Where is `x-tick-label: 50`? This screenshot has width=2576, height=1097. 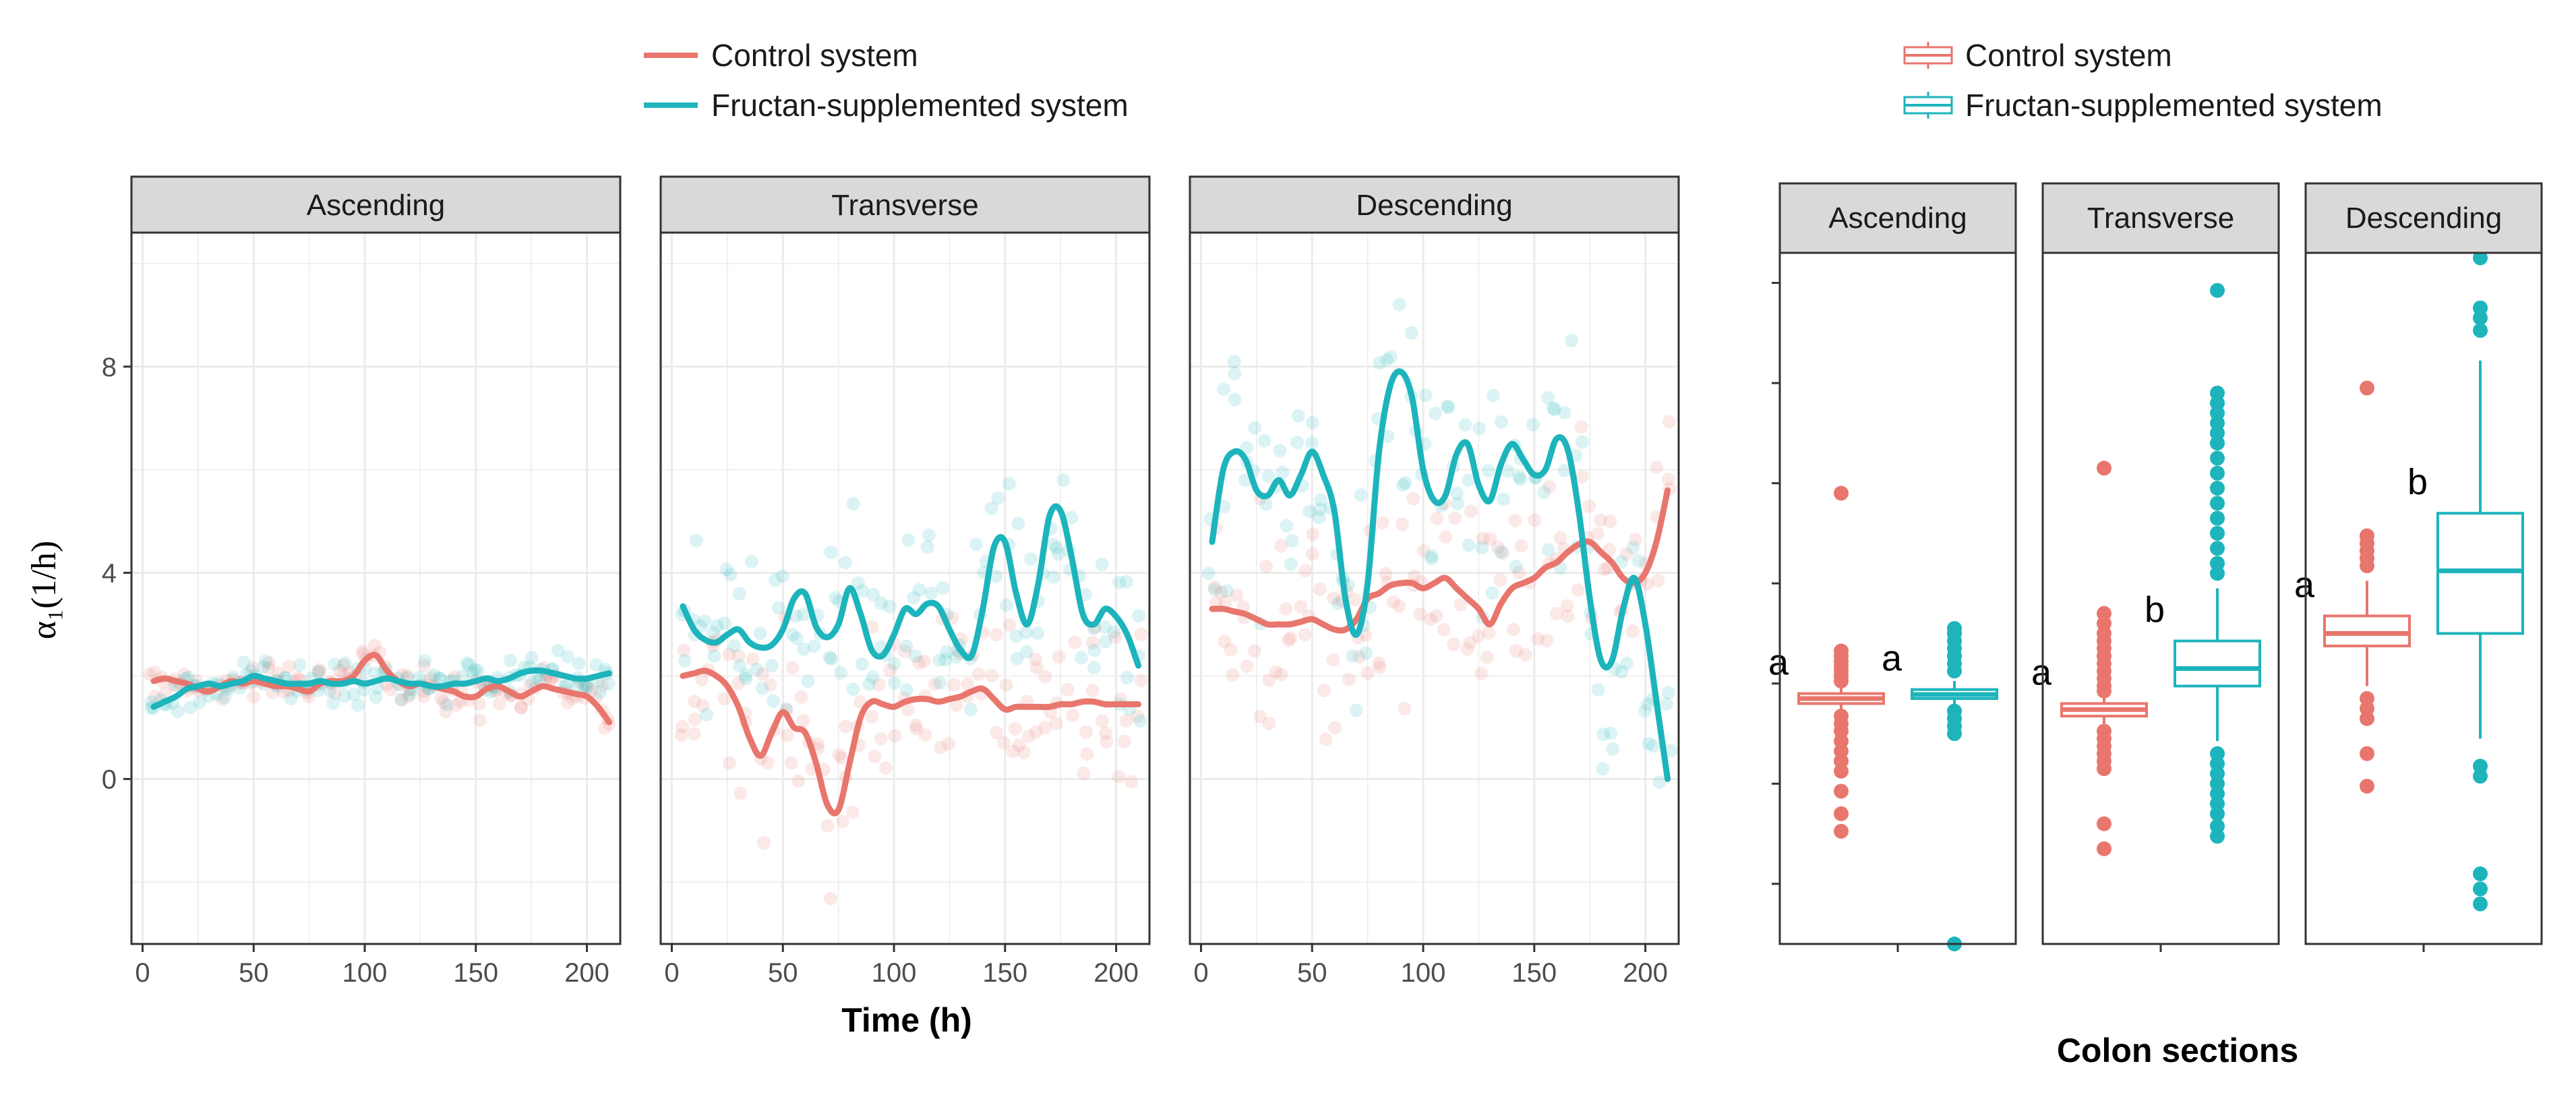 x-tick-label: 50 is located at coordinates (783, 973).